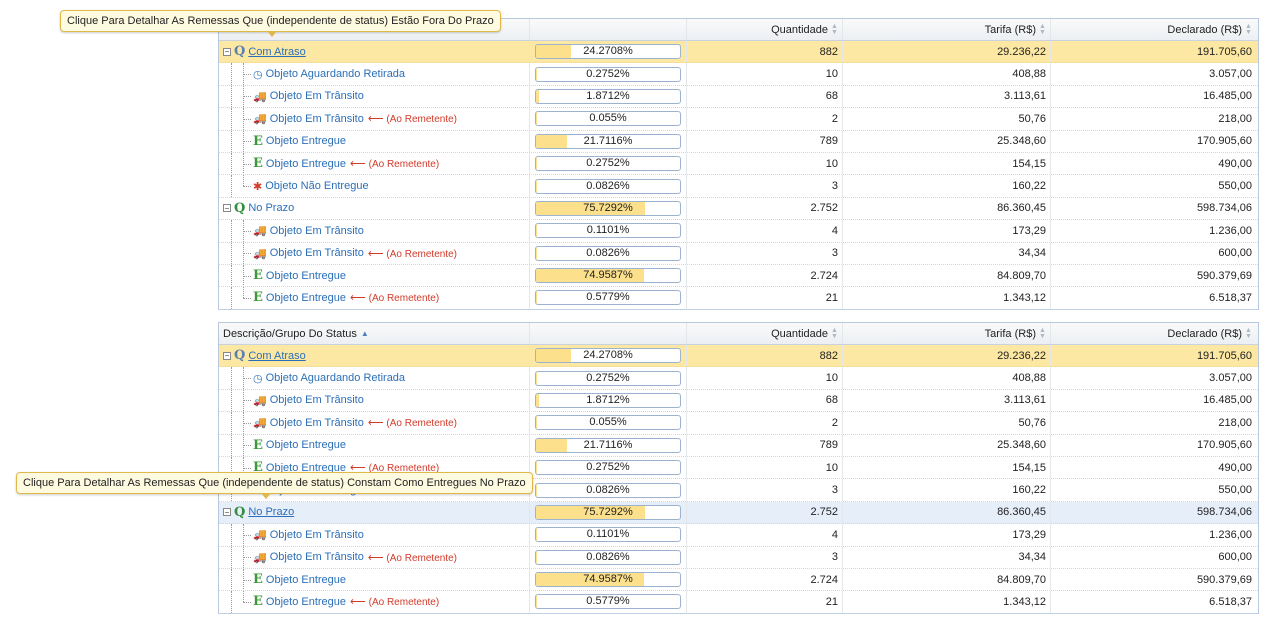 The width and height of the screenshot is (1261, 618). What do you see at coordinates (608, 333) in the screenshot?
I see `header-pct` at bounding box center [608, 333].